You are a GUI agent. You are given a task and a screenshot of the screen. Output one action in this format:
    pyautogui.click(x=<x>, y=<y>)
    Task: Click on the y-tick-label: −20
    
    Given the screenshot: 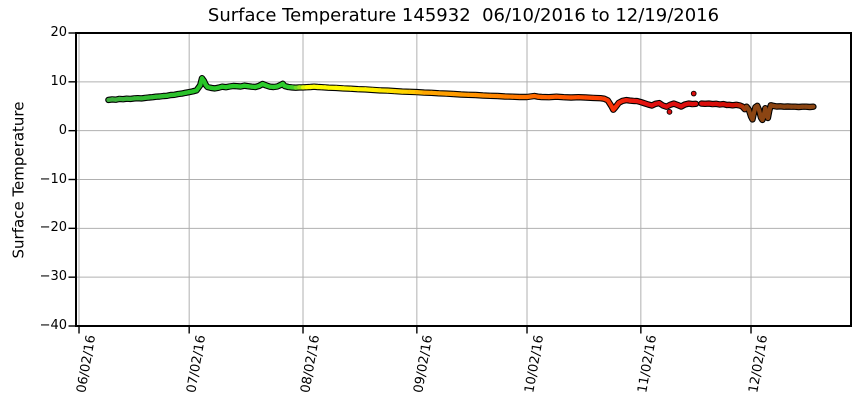 What is the action you would take?
    pyautogui.click(x=53, y=228)
    